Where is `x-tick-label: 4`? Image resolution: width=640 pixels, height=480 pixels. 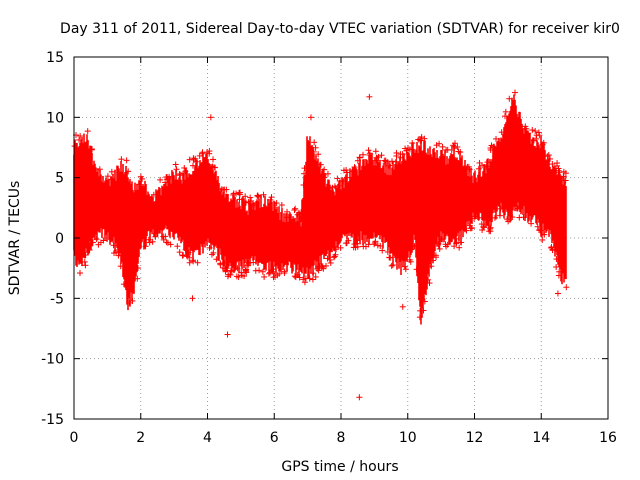 x-tick-label: 4 is located at coordinates (207, 438).